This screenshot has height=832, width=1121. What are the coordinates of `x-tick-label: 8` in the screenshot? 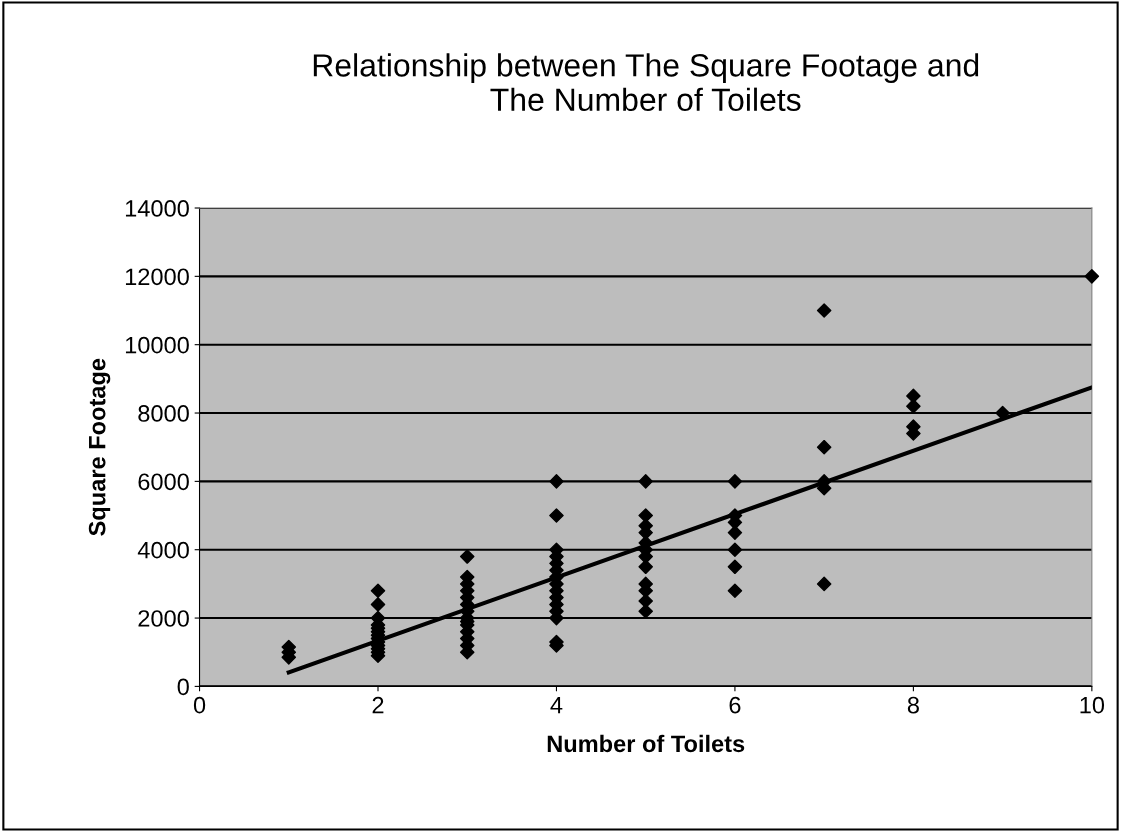 It's located at (913, 705).